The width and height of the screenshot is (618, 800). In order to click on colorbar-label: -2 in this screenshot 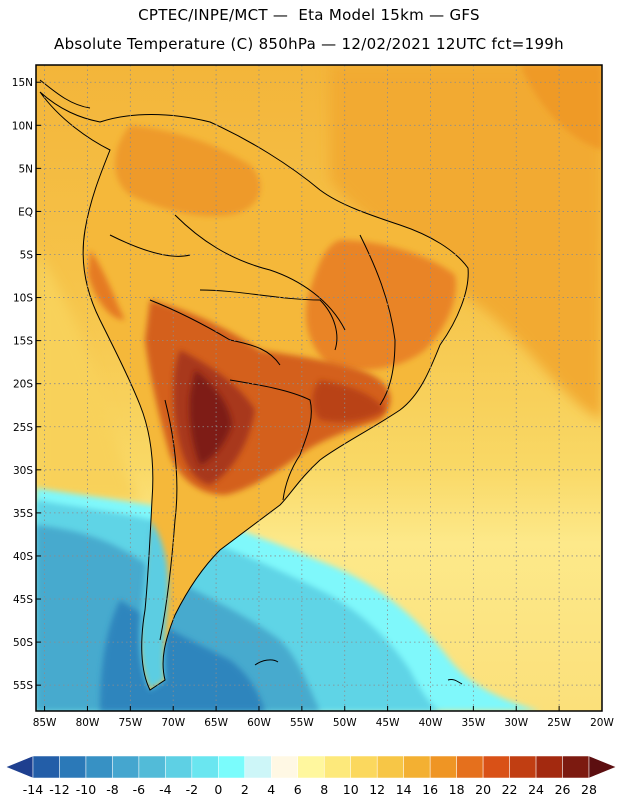, I will do `click(192, 789)`.